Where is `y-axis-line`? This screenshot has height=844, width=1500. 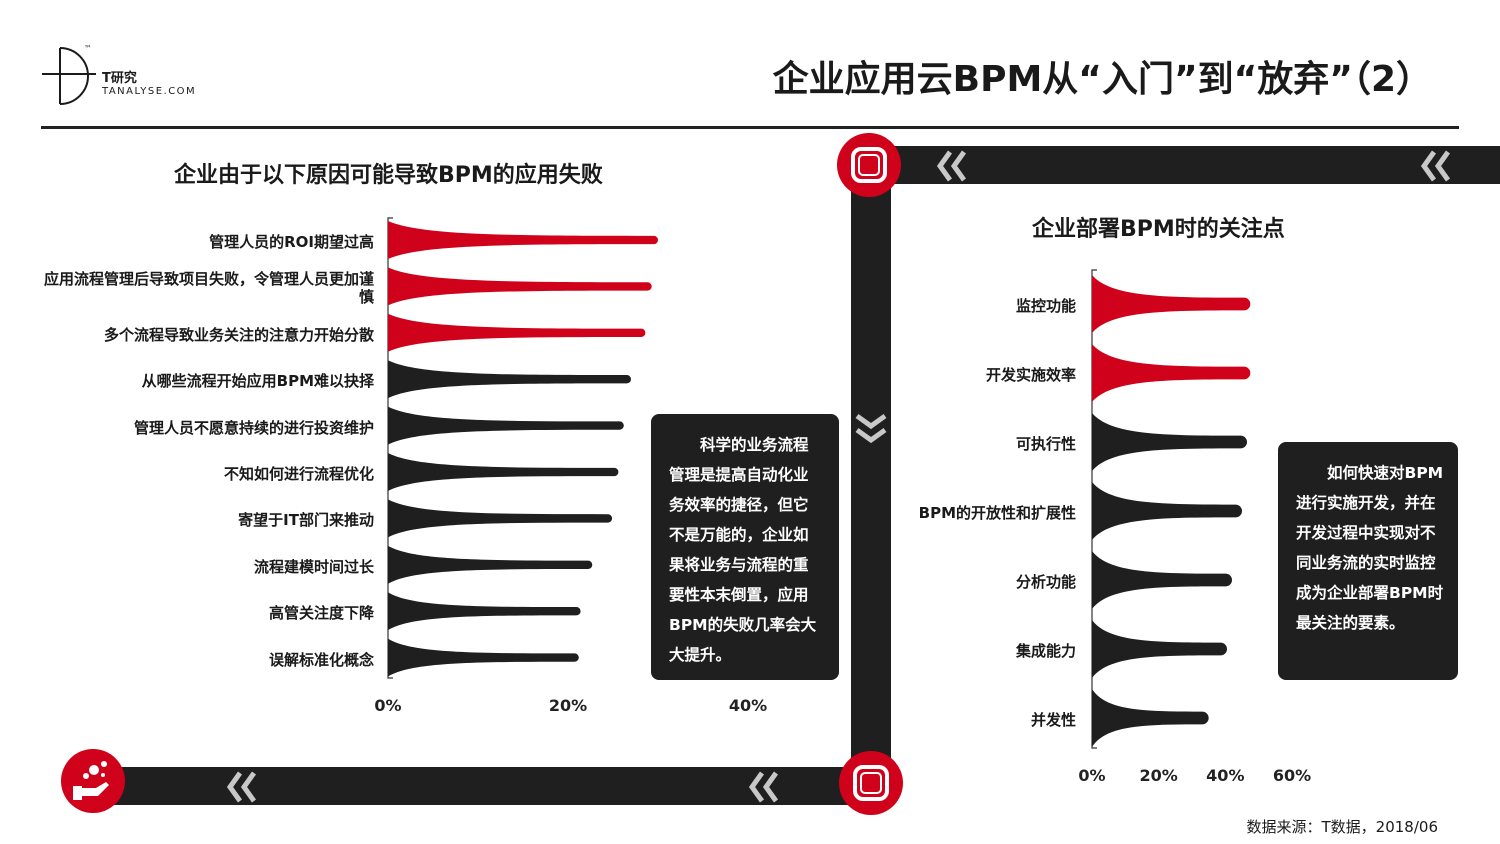
y-axis-line is located at coordinates (390, 448).